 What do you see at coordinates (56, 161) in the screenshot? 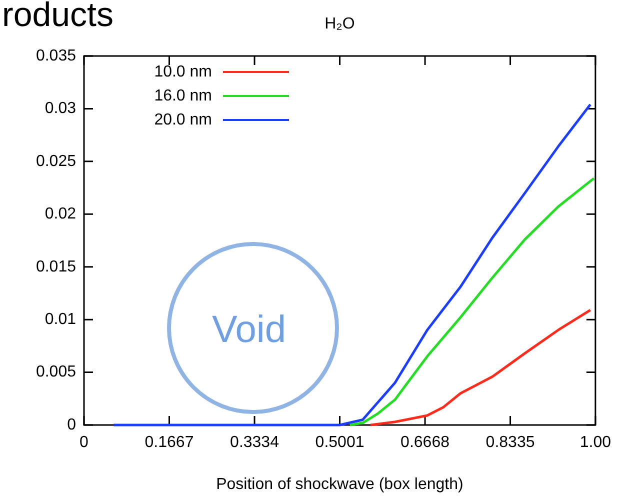
I see `y-tick-label: 0.025` at bounding box center [56, 161].